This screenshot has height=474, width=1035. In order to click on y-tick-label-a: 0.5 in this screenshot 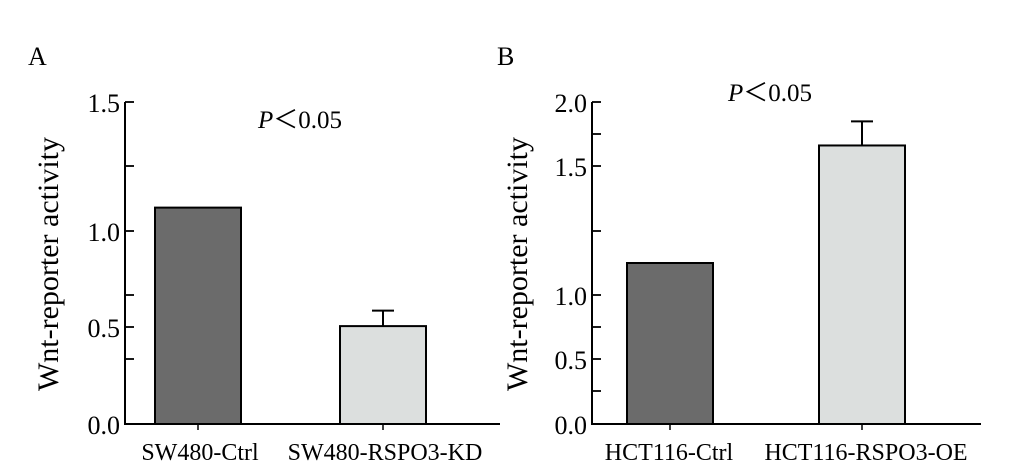, I will do `click(104, 328)`.